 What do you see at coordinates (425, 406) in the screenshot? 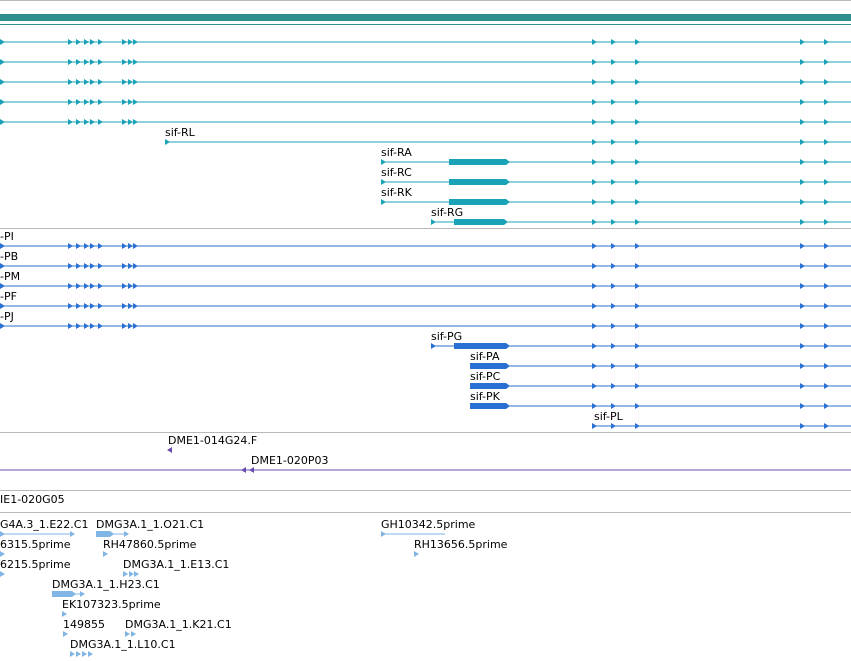
I see `transcript-sif-pk` at bounding box center [425, 406].